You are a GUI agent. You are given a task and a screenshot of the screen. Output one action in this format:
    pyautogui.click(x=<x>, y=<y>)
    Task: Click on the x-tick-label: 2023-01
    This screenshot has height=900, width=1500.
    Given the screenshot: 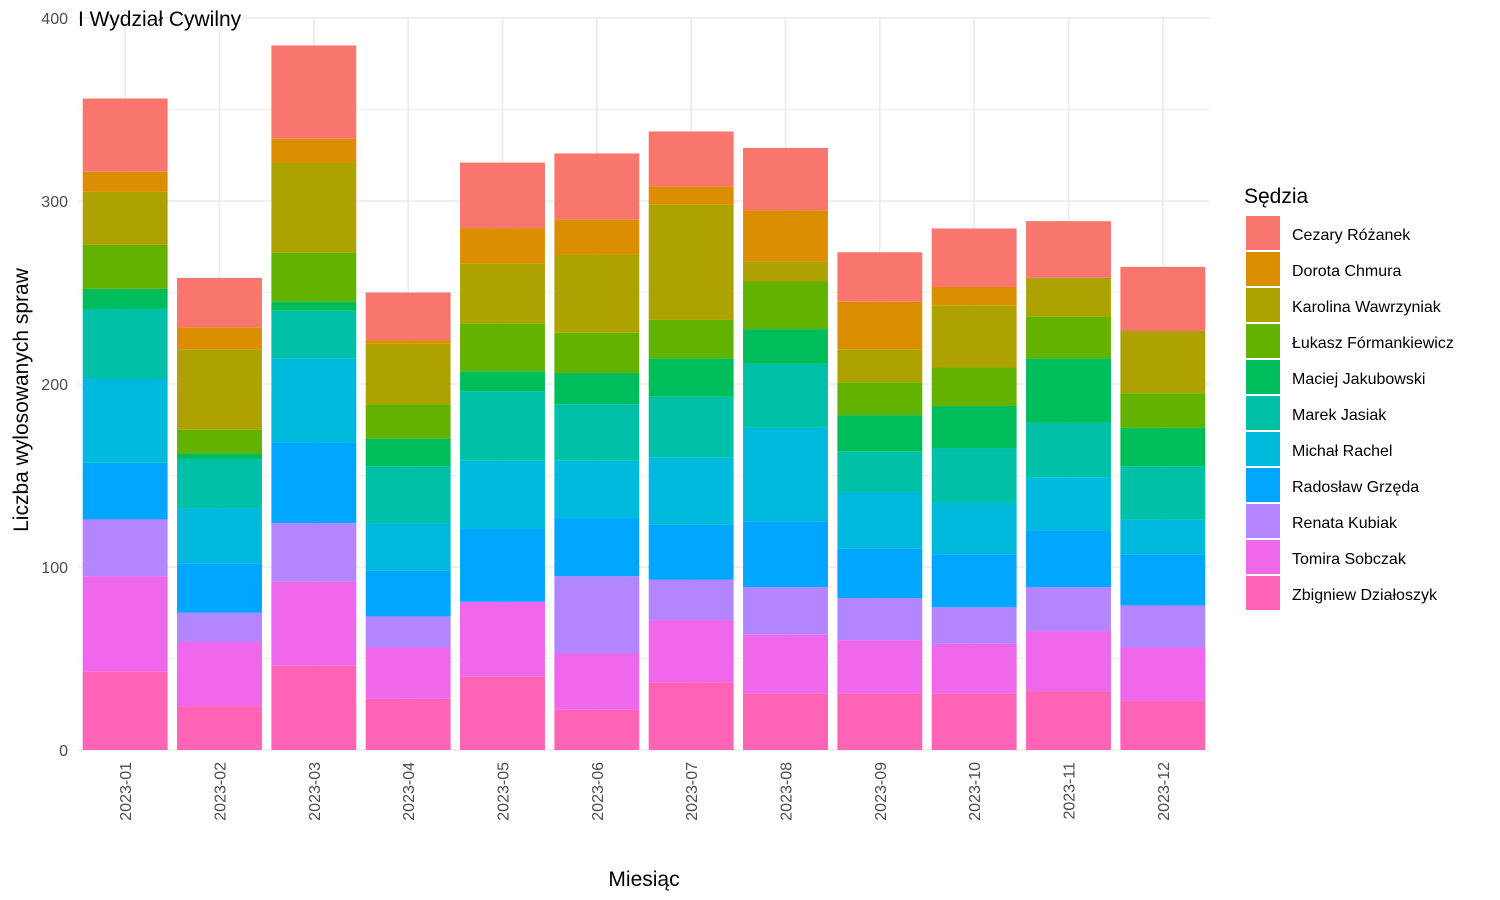 What is the action you would take?
    pyautogui.click(x=126, y=791)
    